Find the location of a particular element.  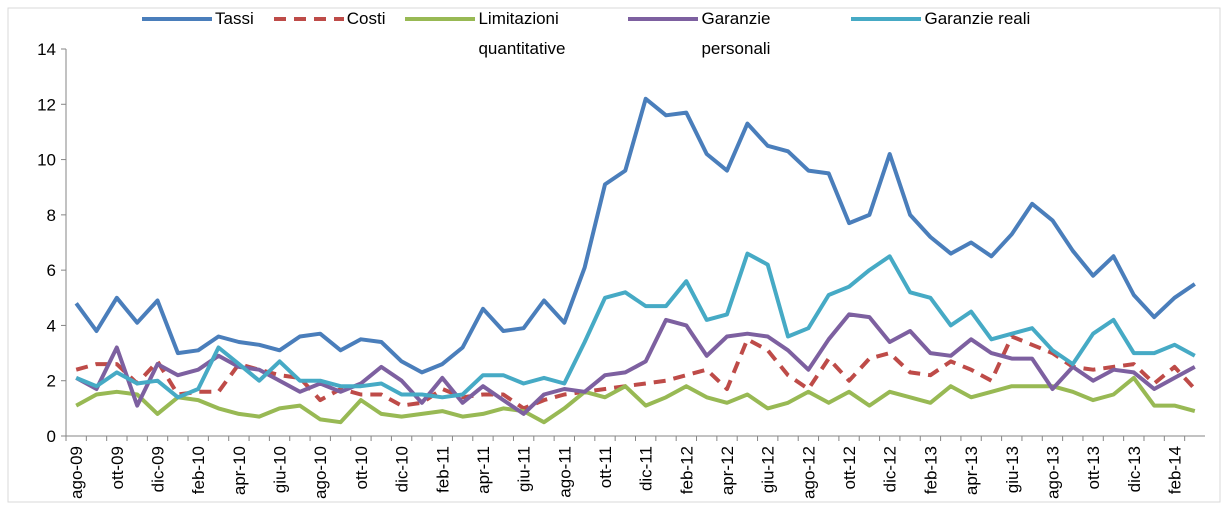

x-tick-label: ott-12 is located at coordinates (849, 467).